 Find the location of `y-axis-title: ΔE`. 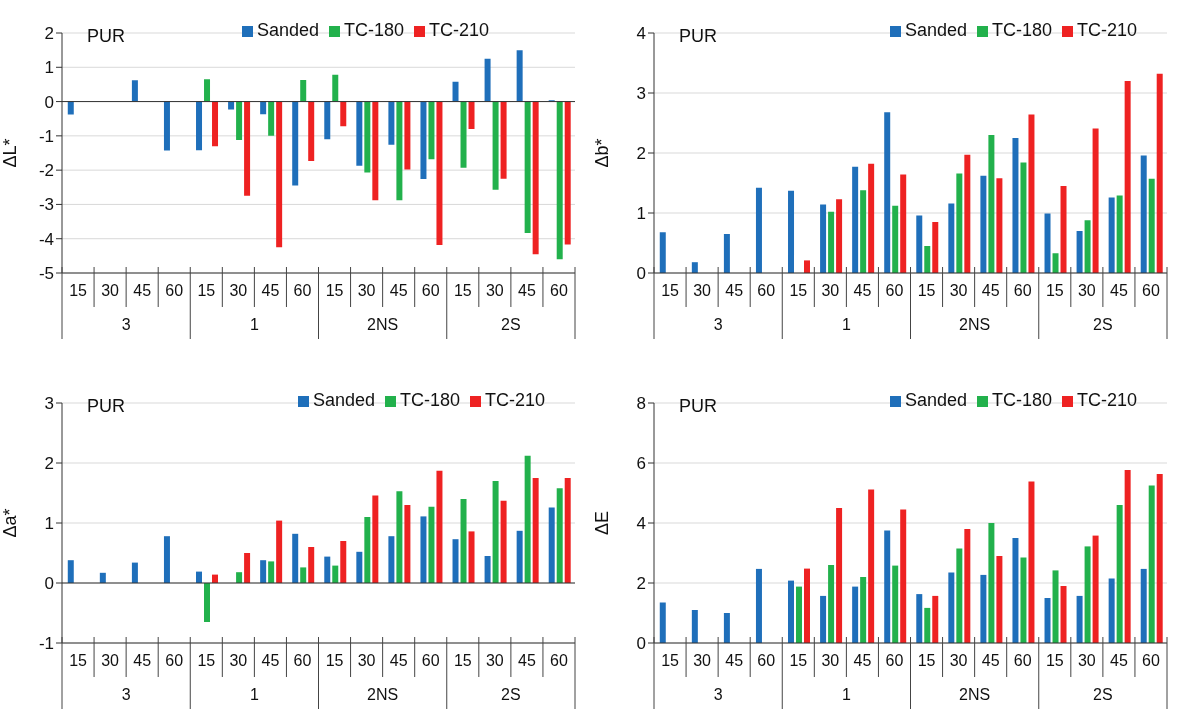

y-axis-title: ΔE is located at coordinates (602, 523).